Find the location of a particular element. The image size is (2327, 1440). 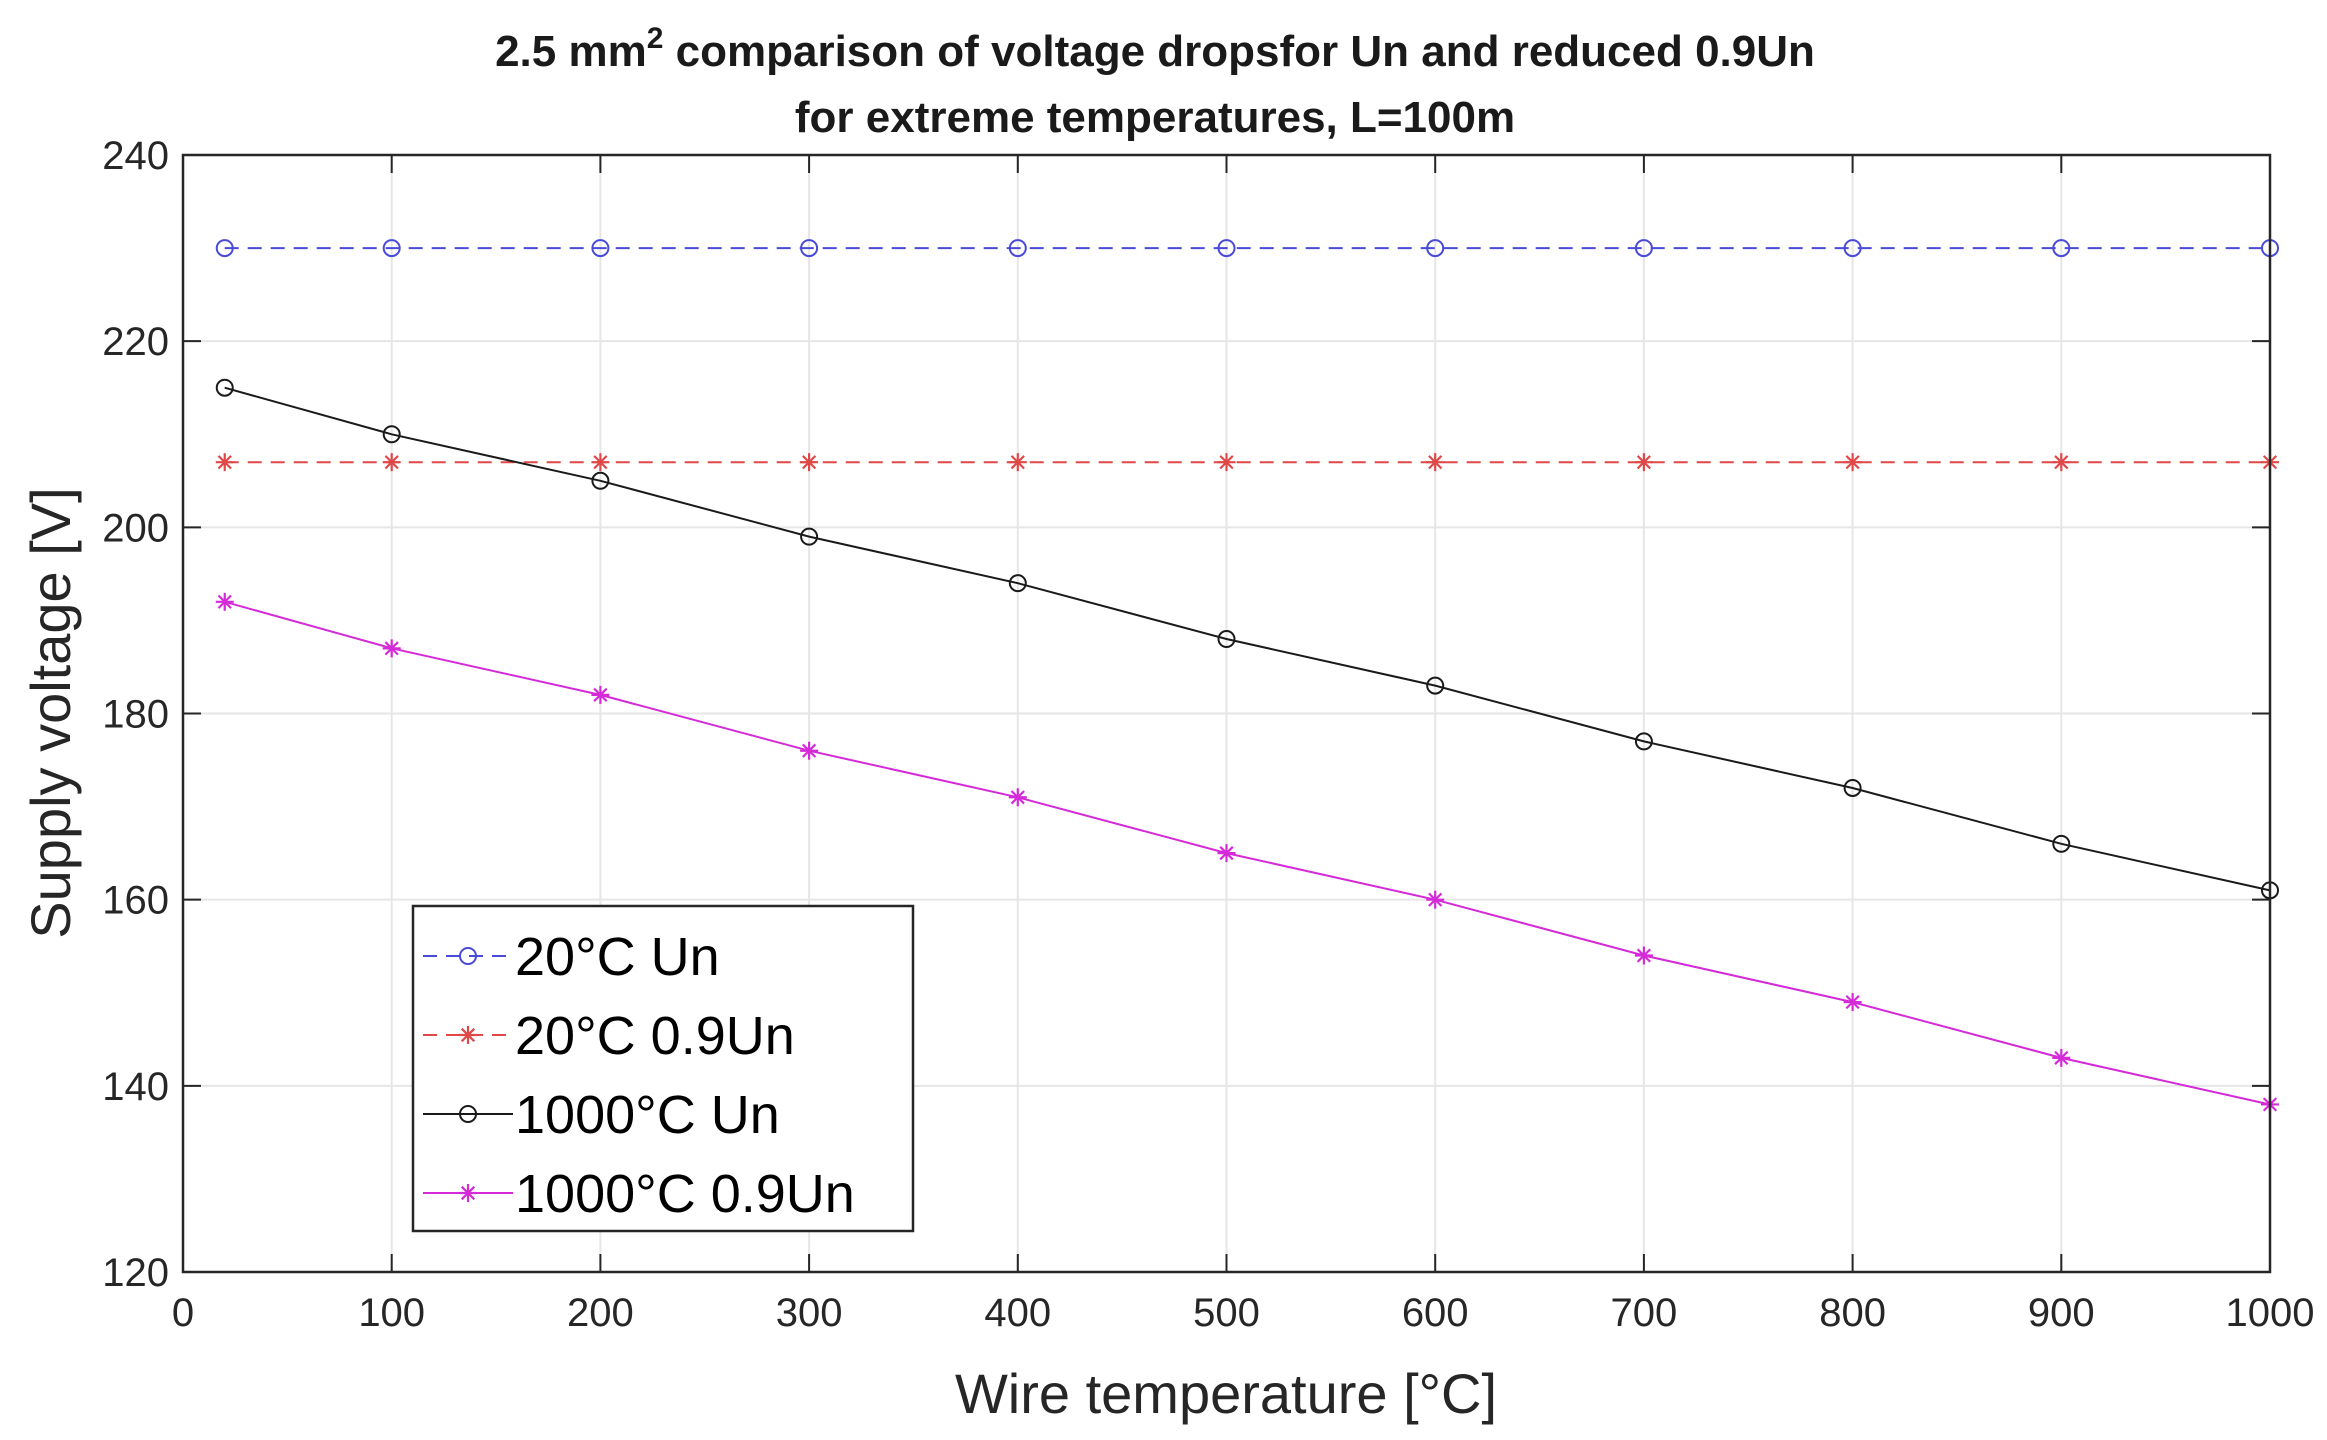

x-tick-label: 1000 is located at coordinates (2270, 1313).